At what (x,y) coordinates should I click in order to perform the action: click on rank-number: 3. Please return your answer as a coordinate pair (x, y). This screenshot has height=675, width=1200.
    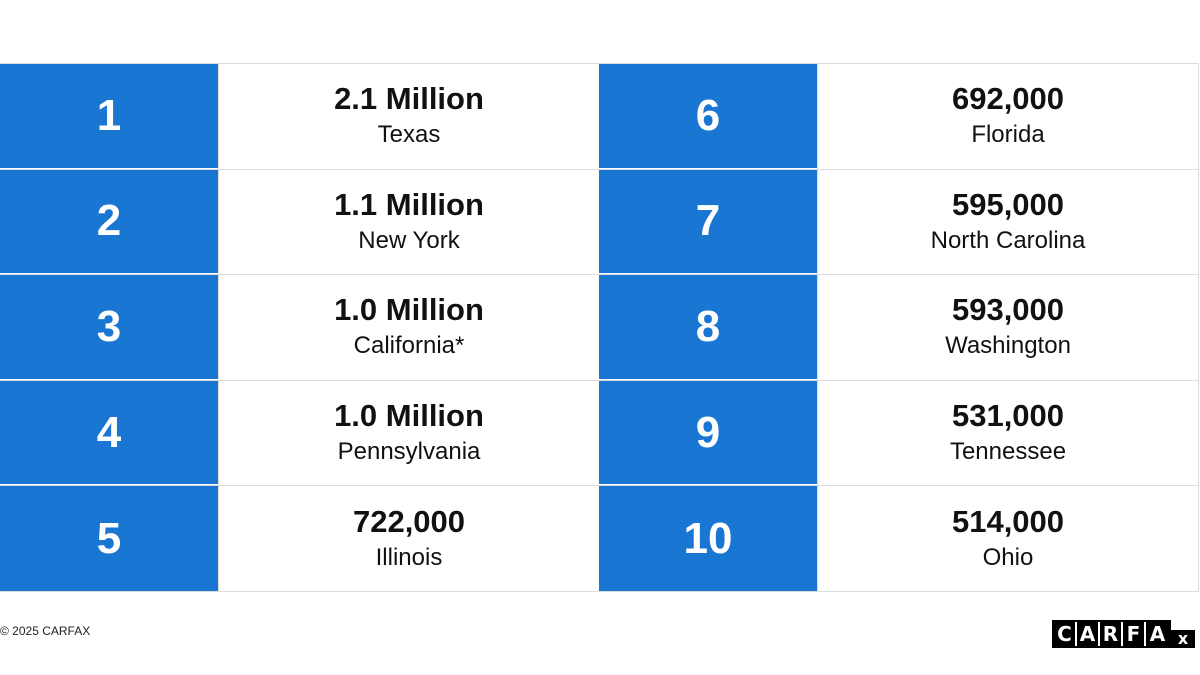
    Looking at the image, I should click on (109, 327).